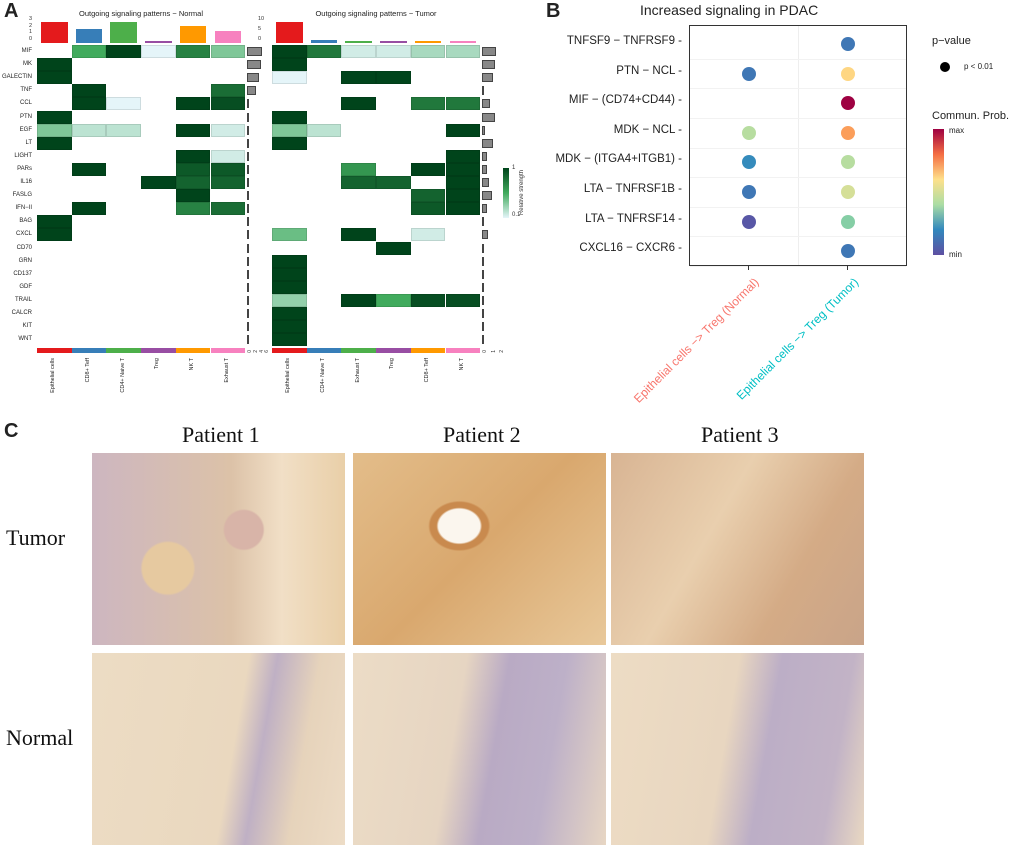 The height and width of the screenshot is (848, 1020). I want to click on row-label: LTA − TNFRSF1B -, so click(632, 189).